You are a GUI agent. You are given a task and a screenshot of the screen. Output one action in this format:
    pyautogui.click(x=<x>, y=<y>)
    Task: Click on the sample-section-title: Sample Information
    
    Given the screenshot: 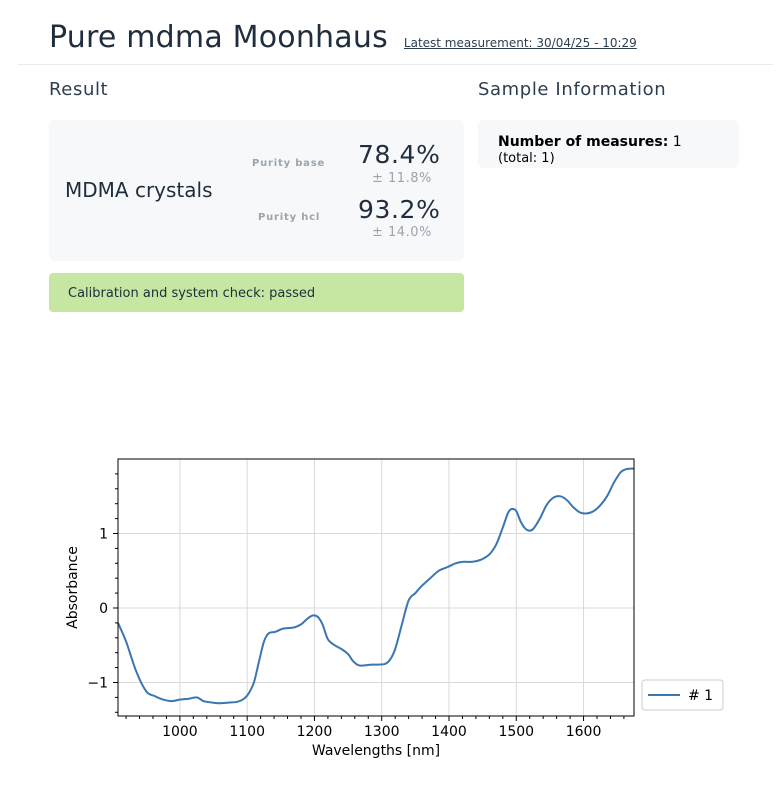 What is the action you would take?
    pyautogui.click(x=572, y=89)
    